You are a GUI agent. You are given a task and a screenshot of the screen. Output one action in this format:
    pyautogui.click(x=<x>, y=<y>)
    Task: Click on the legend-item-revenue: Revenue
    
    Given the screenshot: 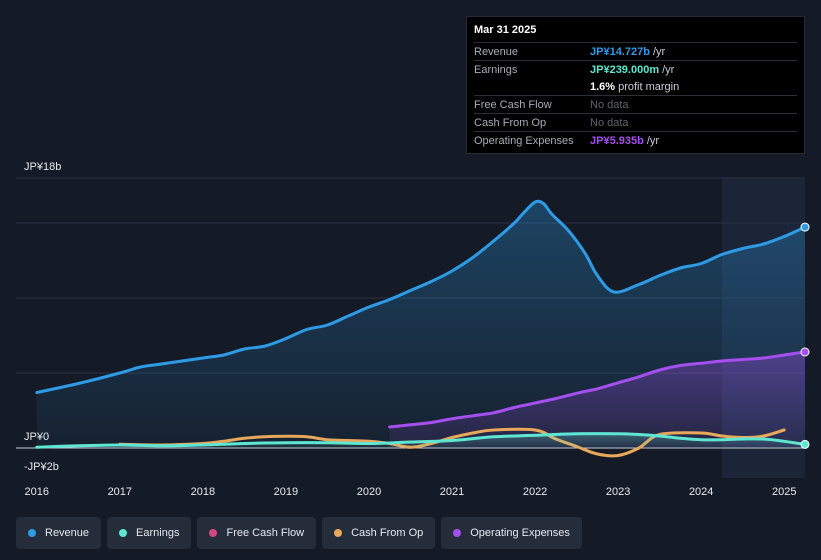 What is the action you would take?
    pyautogui.click(x=59, y=533)
    